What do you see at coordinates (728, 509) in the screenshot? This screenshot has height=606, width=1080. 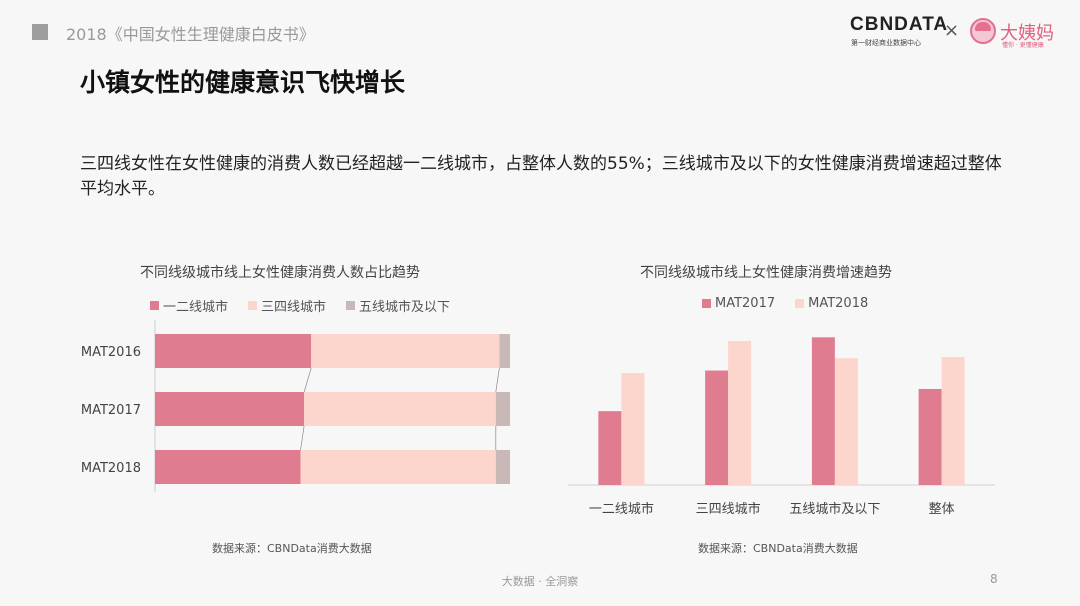 I see `category-tick-label: 三四线城市` at bounding box center [728, 509].